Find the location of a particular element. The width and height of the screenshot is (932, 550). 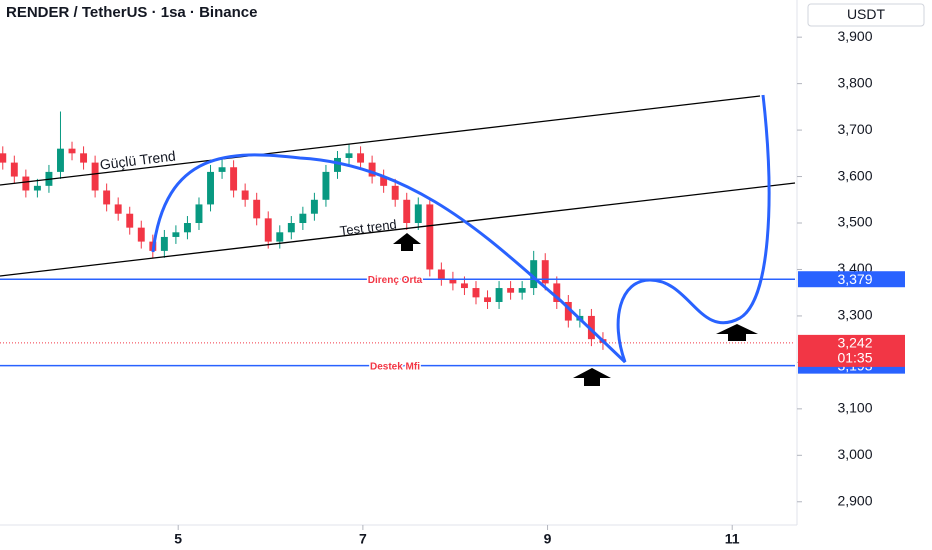

chart-title: RENDER / TetherUS · 1sa · Binance is located at coordinates (131, 12).